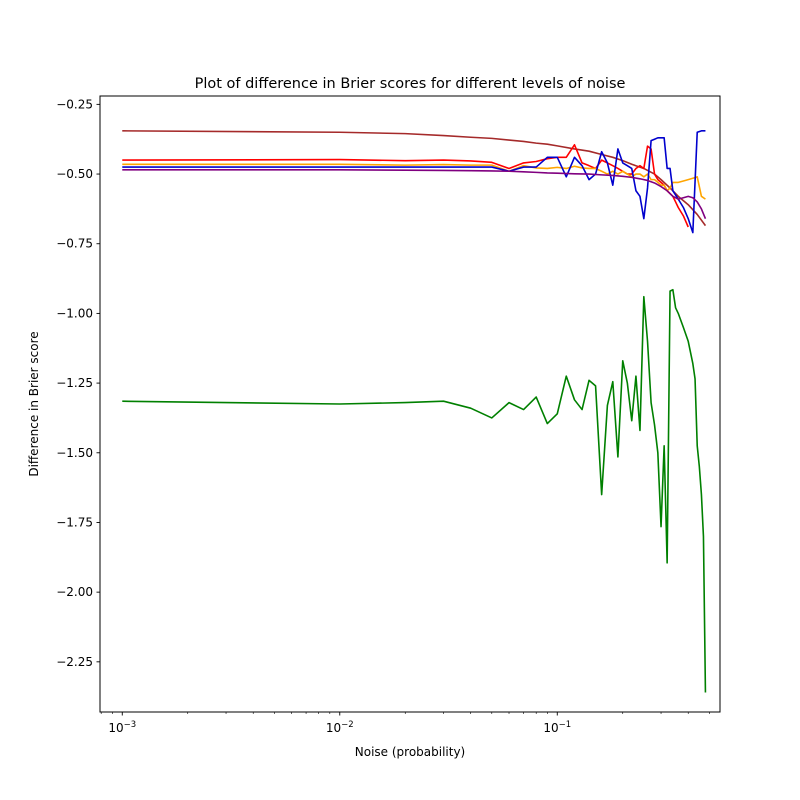  Describe the element at coordinates (74, 244) in the screenshot. I see `y-tick-label: −0.75` at that location.